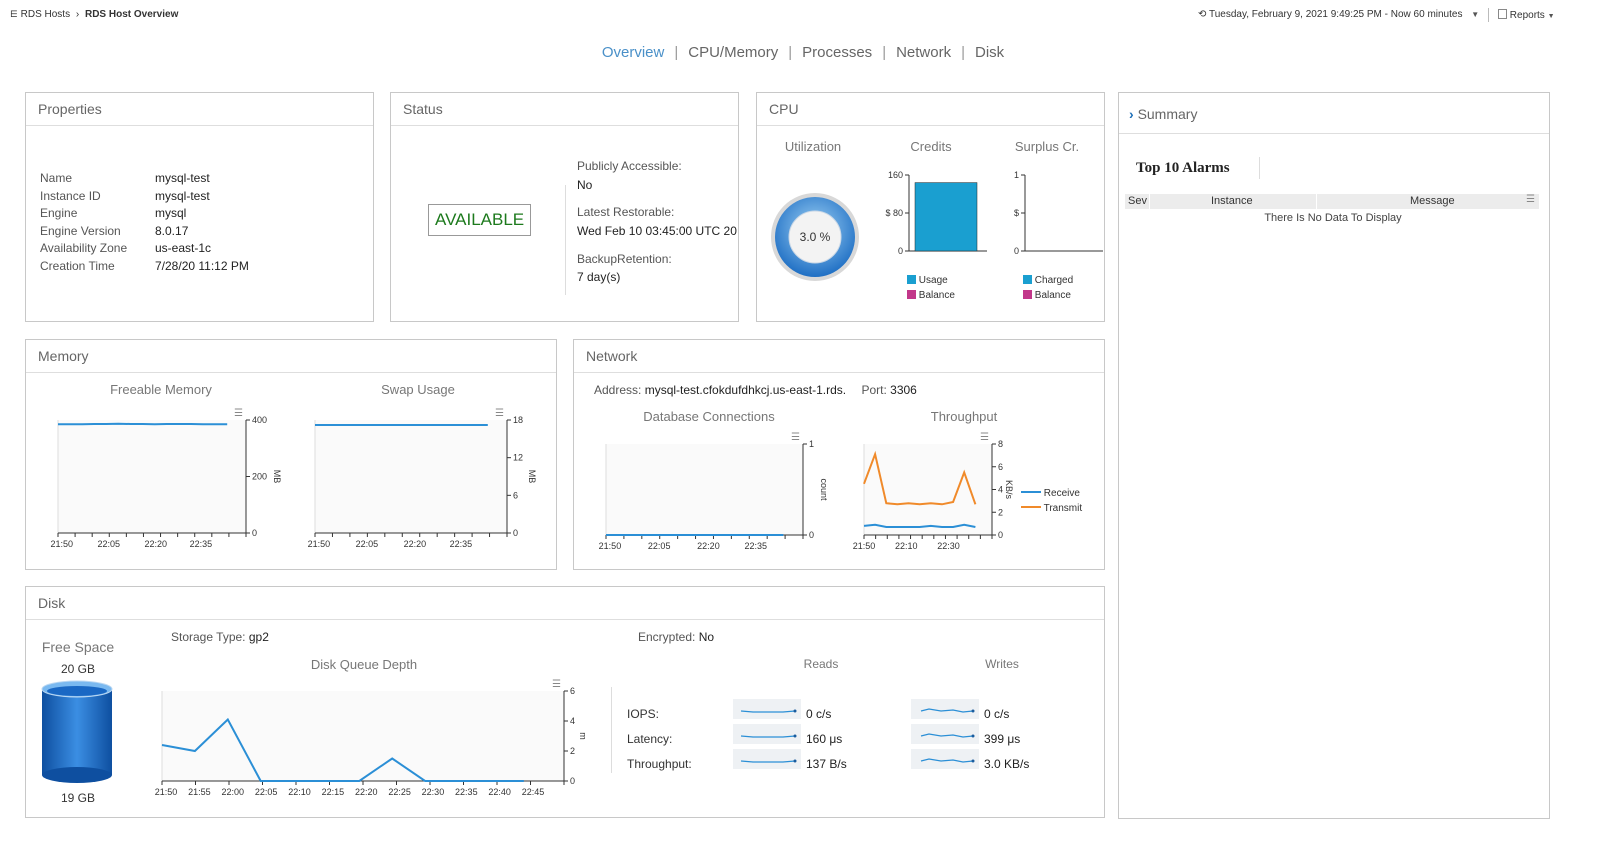 Image resolution: width=1606 pixels, height=853 pixels. I want to click on address-label: Address:, so click(618, 390).